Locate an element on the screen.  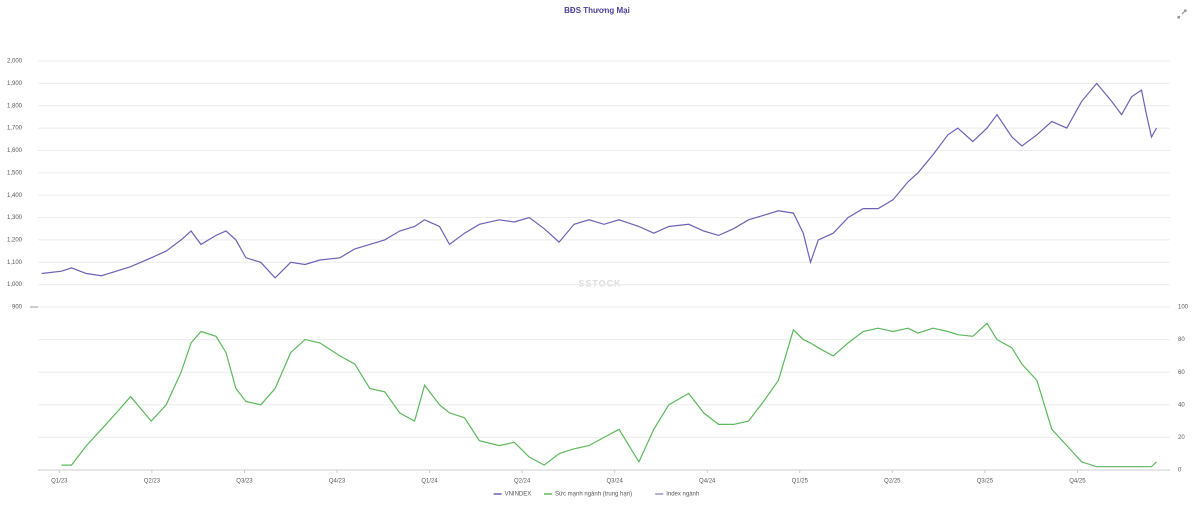
y-tick-label: 1,200 is located at coordinates (15, 240).